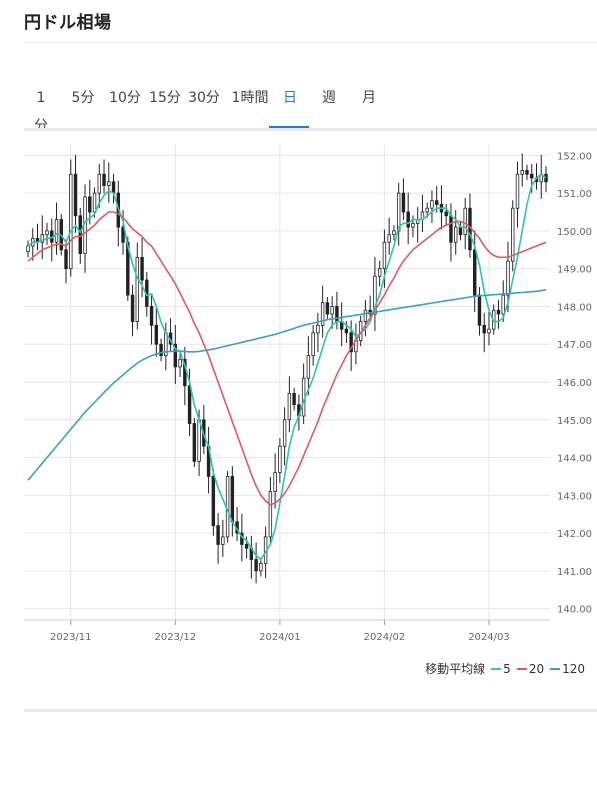 Image resolution: width=597 pixels, height=800 pixels. Describe the element at coordinates (204, 98) in the screenshot. I see `tab-30min: 30分` at that location.